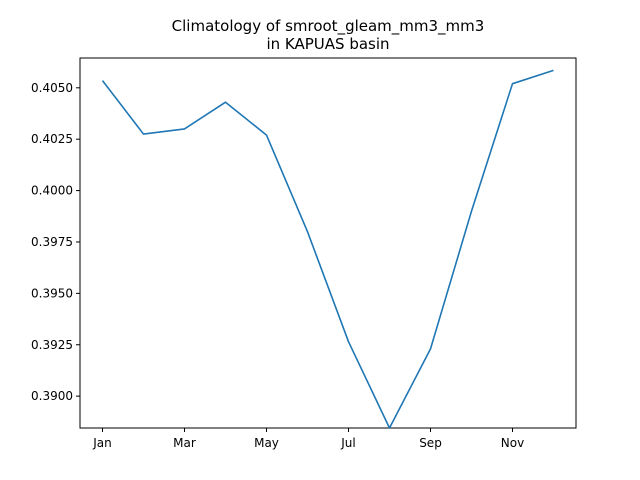 Image resolution: width=640 pixels, height=480 pixels. I want to click on y-tick-label: 0.3900, so click(52, 396).